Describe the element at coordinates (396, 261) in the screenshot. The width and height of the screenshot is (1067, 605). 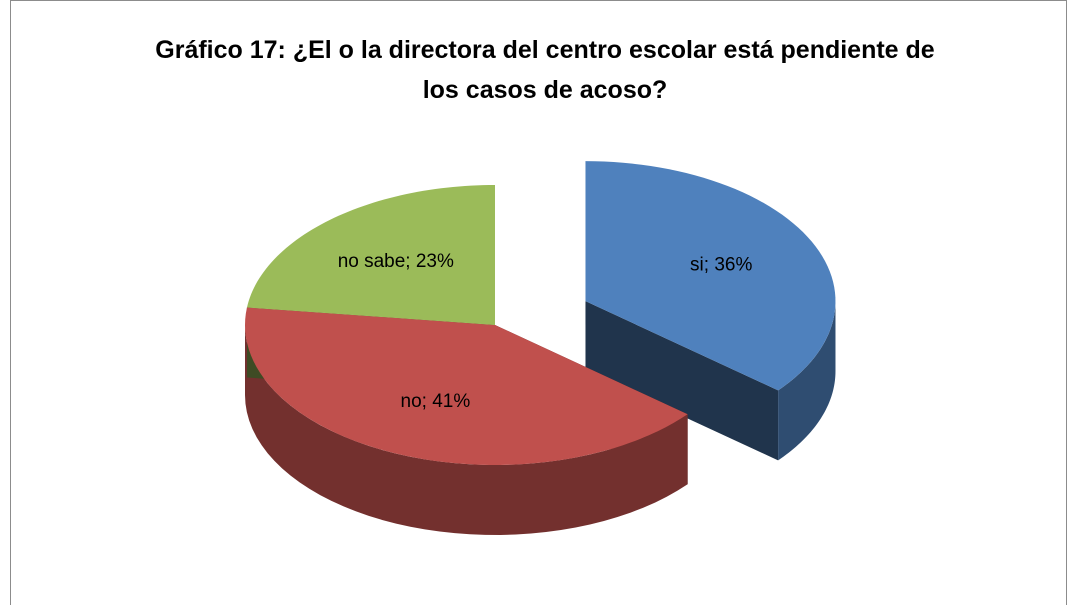
I see `data-label: no sabe; 23%` at that location.